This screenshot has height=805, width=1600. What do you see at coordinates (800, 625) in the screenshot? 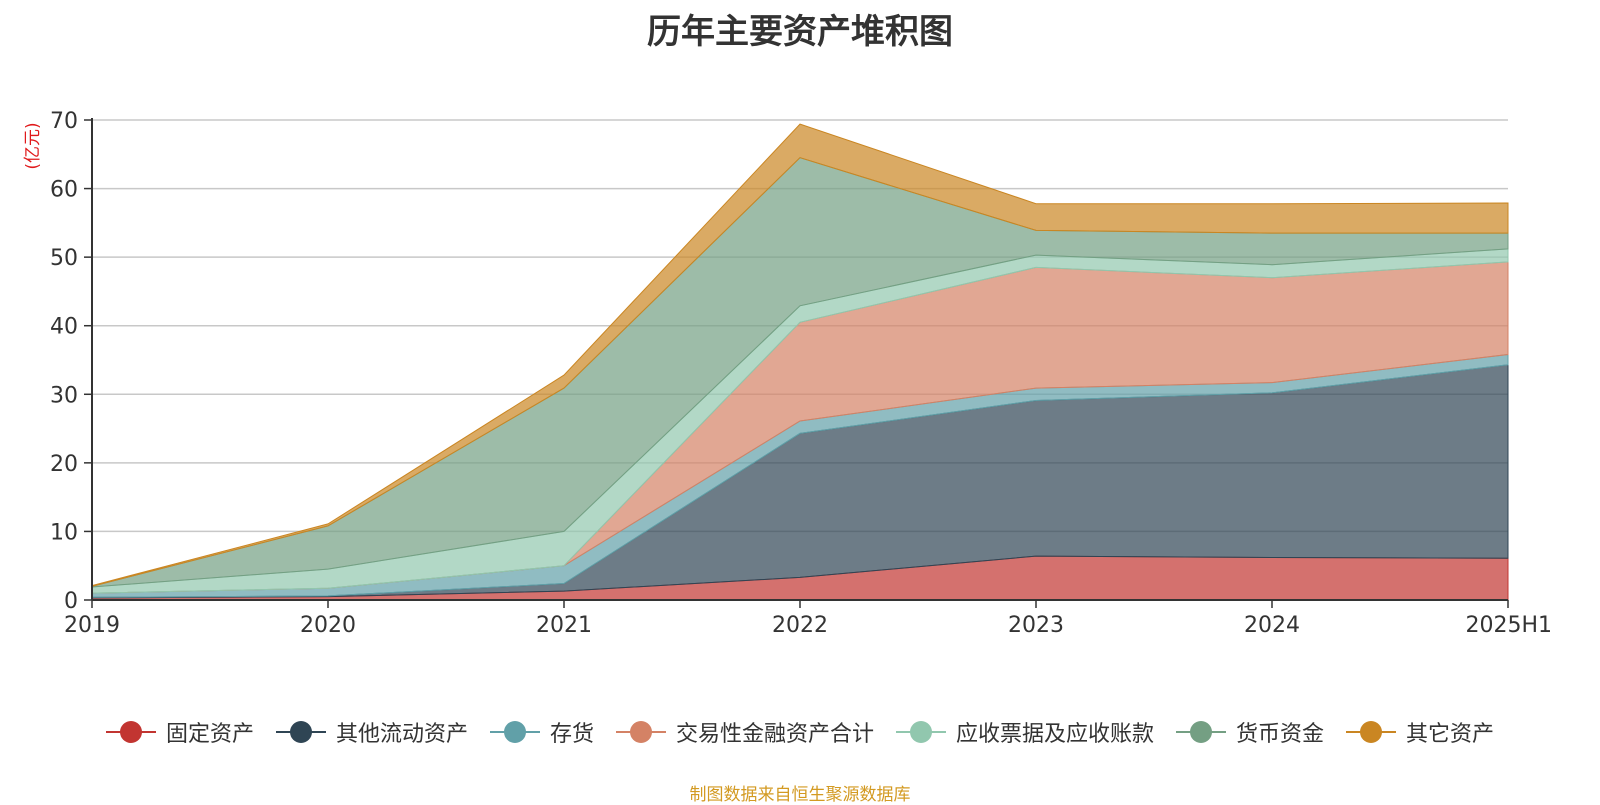
I see `x-tick-label: 2022` at bounding box center [800, 625].